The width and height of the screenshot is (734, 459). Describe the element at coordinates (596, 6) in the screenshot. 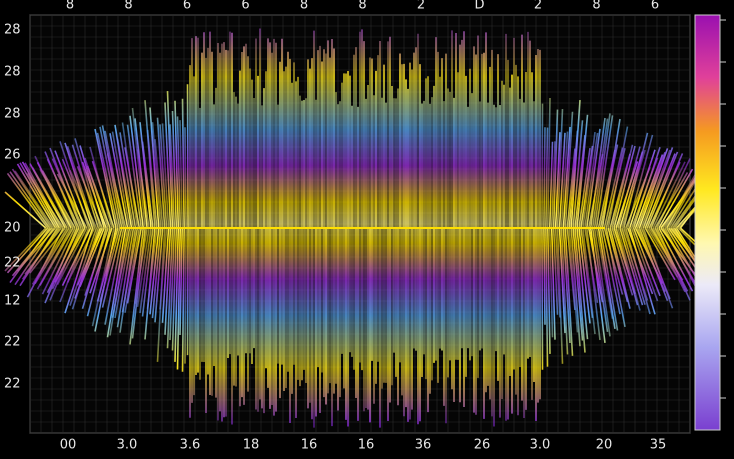

I see `top-label: 8` at that location.